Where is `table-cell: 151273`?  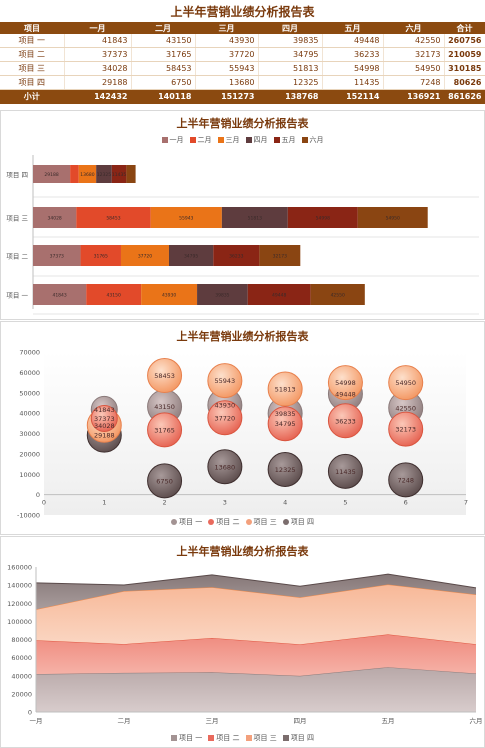 table-cell: 151273 is located at coordinates (227, 96).